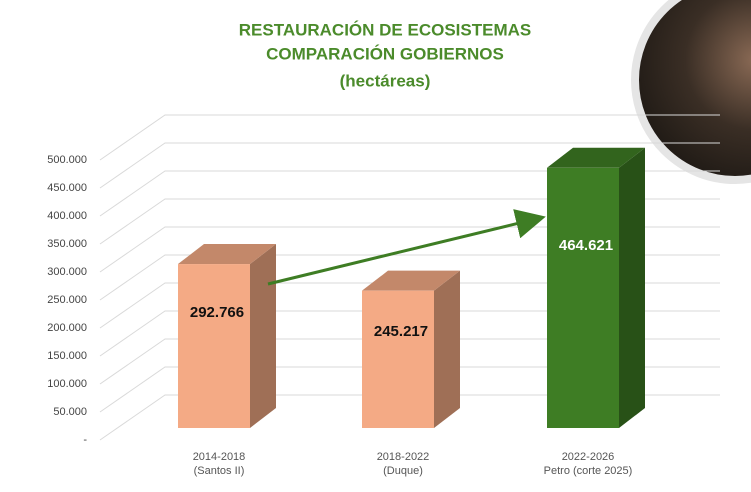  I want to click on chart-title: RESTAURACIÓN DE ECOSISTEMAS, so click(385, 29).